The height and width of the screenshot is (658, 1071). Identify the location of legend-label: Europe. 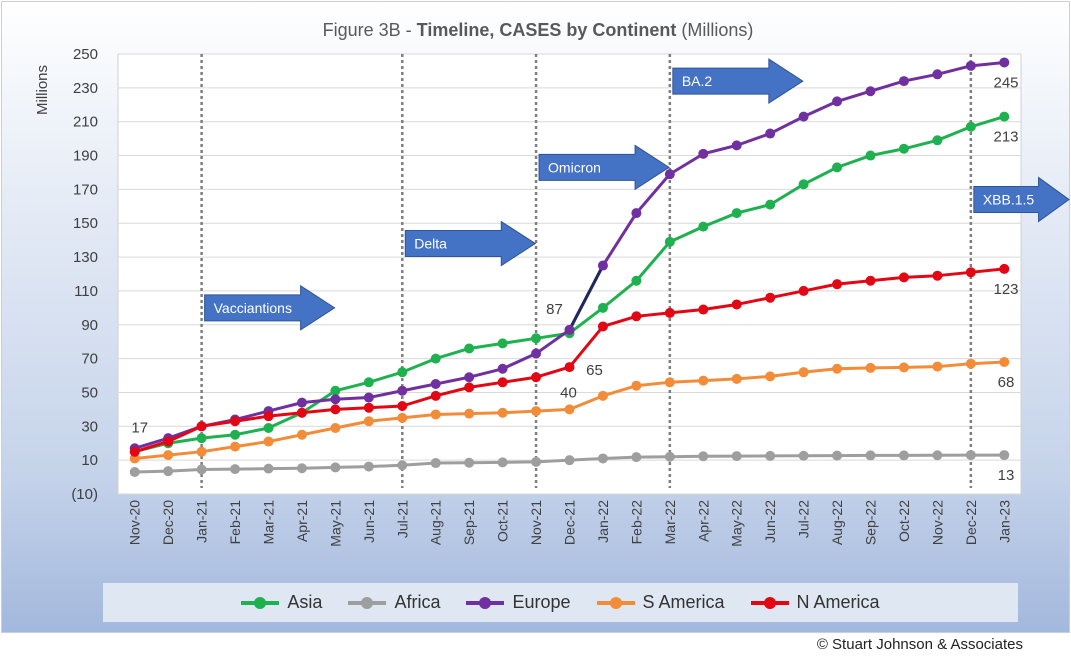
(541, 602).